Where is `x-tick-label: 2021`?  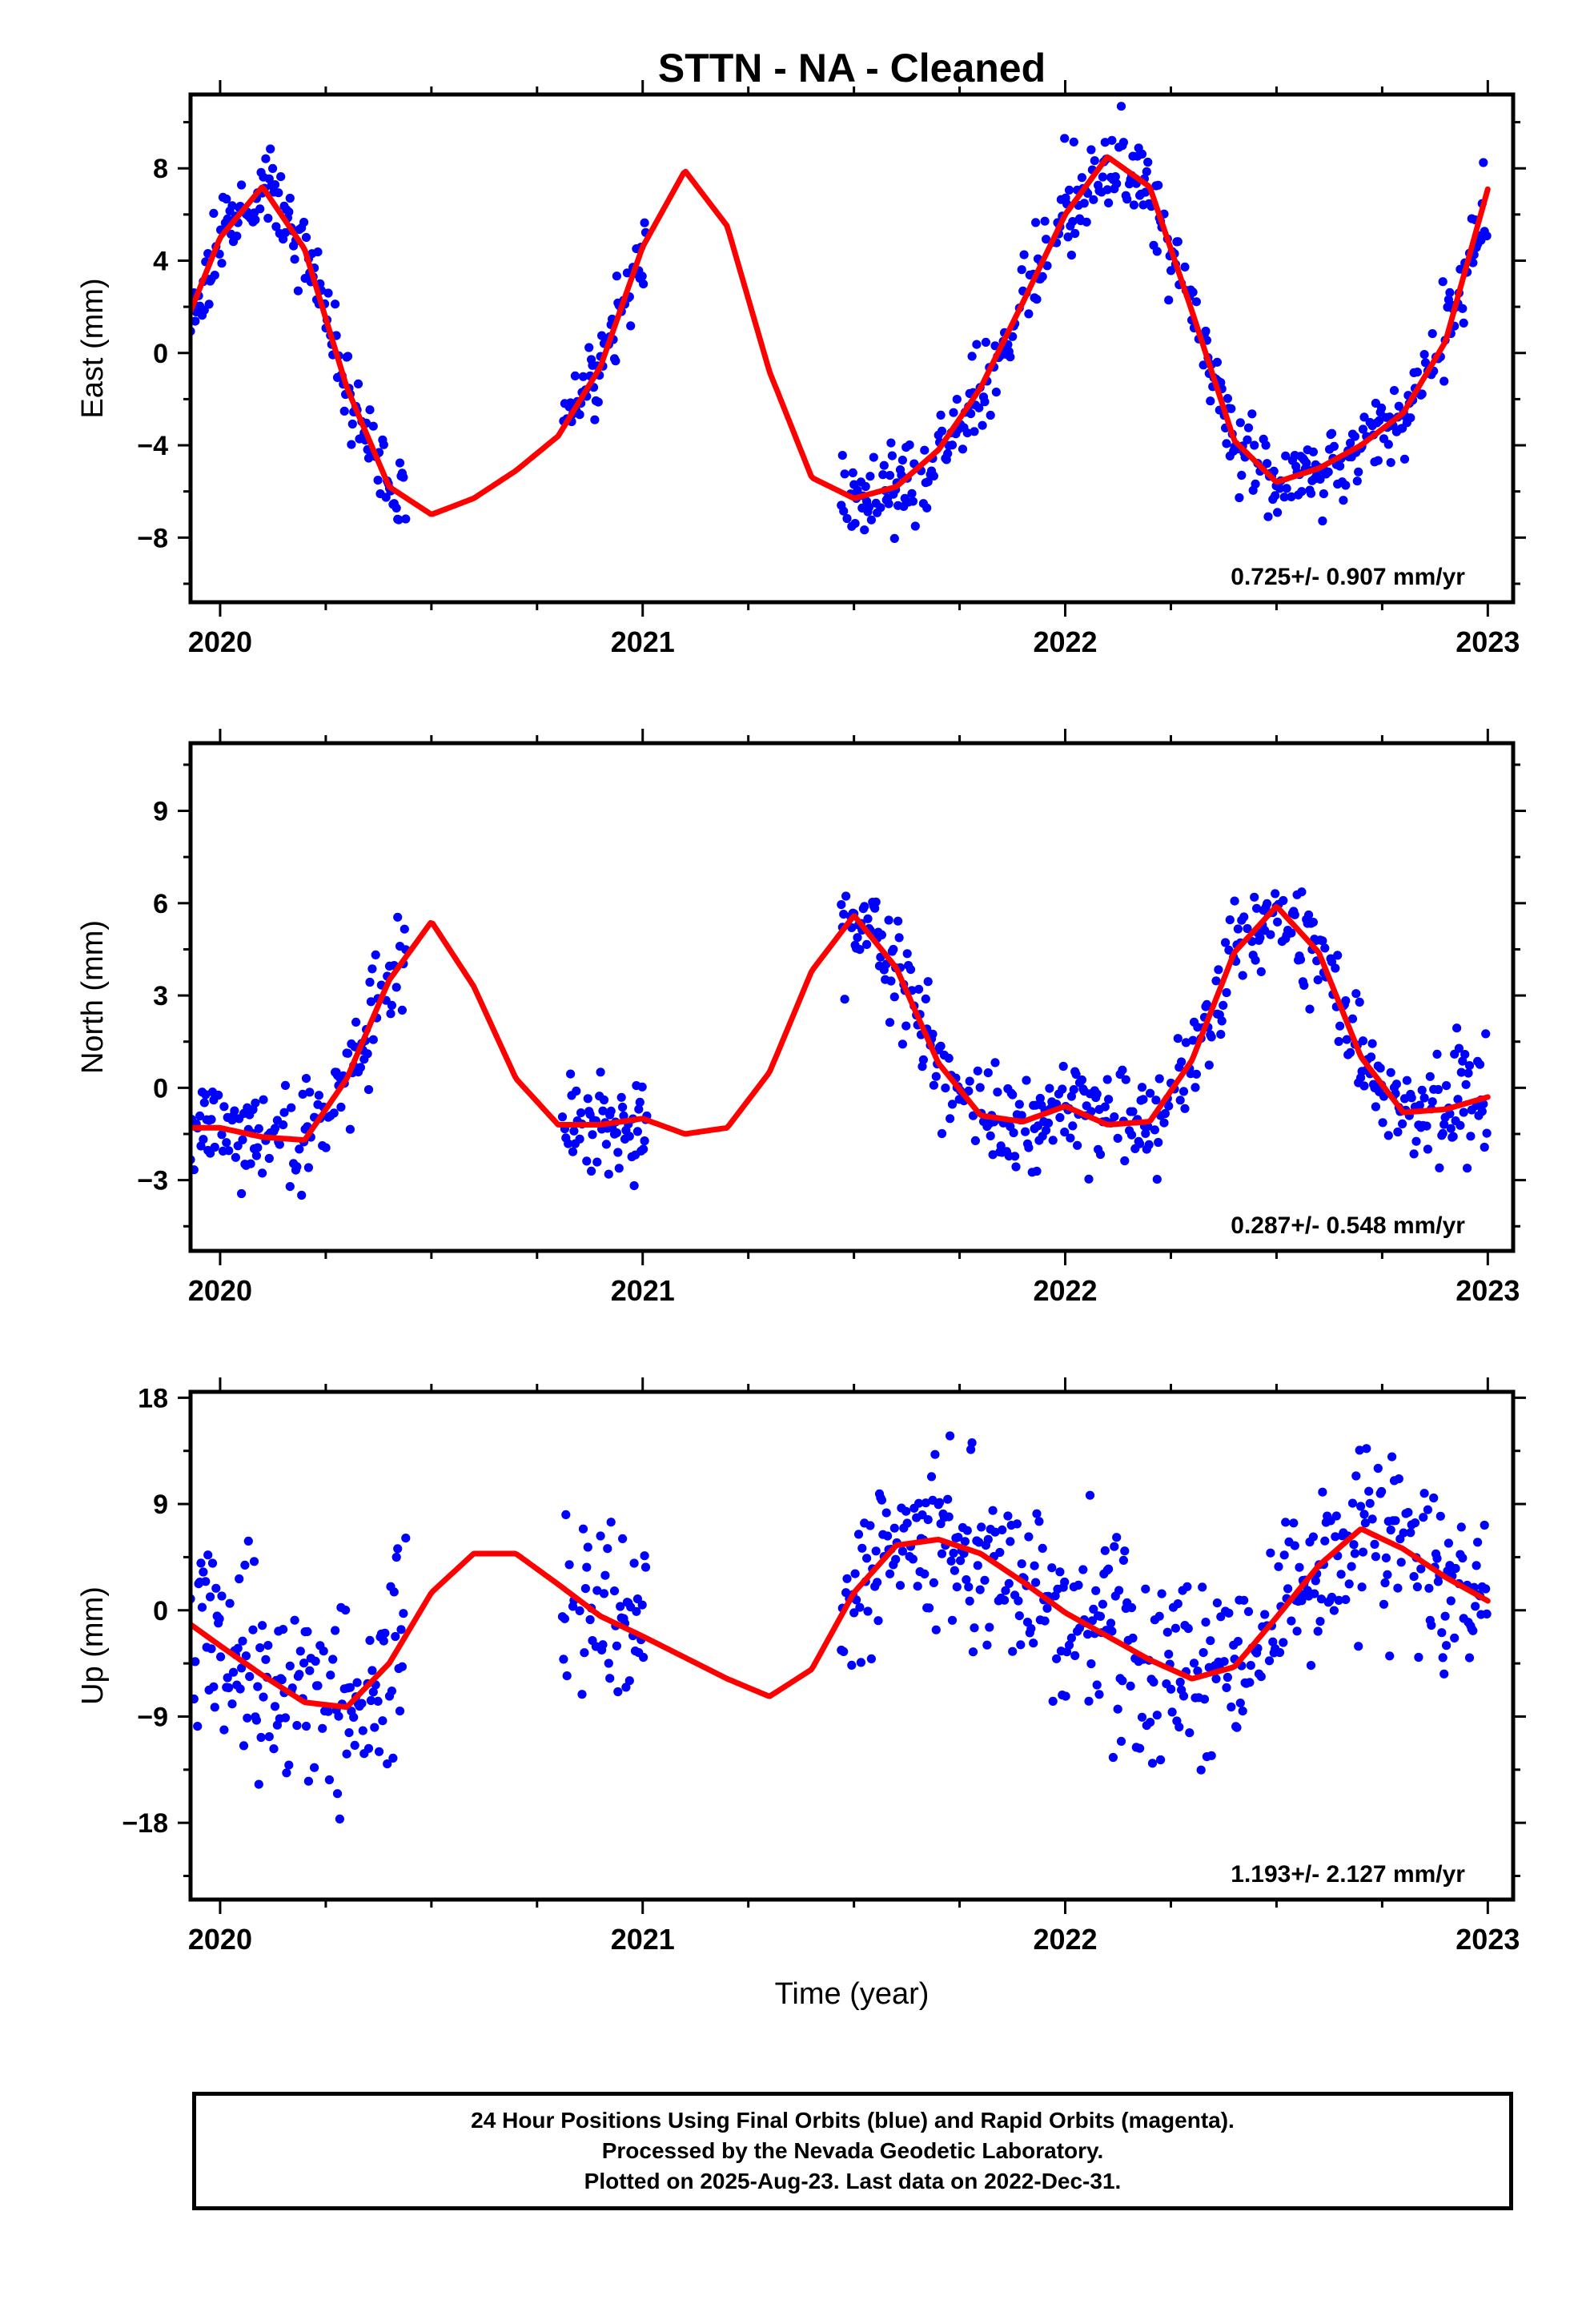 x-tick-label: 2021 is located at coordinates (643, 641).